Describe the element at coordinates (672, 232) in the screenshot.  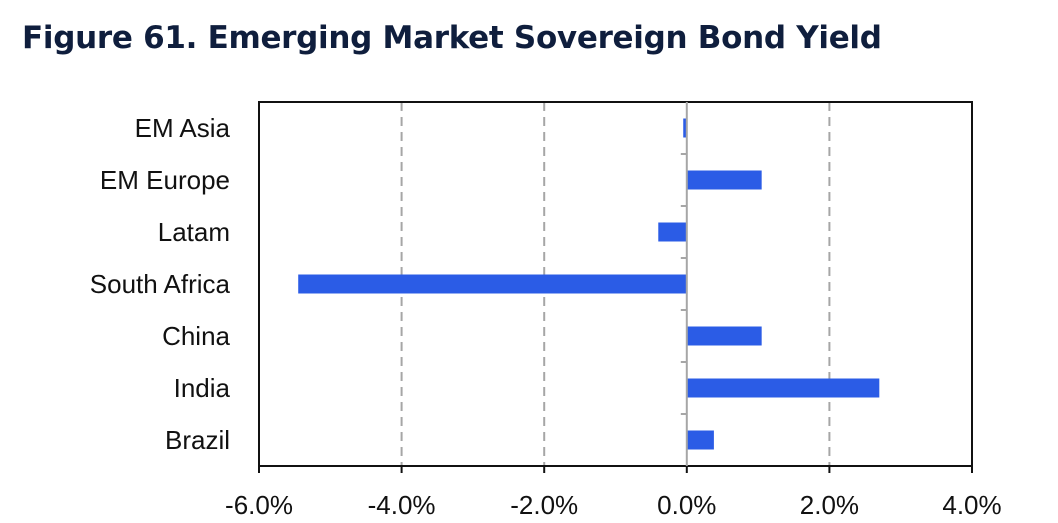
I see `bar-latam` at that location.